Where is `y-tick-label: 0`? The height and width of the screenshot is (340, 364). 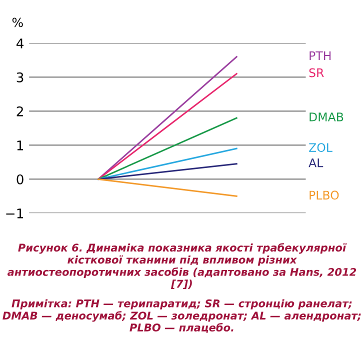 y-tick-label: 0 is located at coordinates (20, 179).